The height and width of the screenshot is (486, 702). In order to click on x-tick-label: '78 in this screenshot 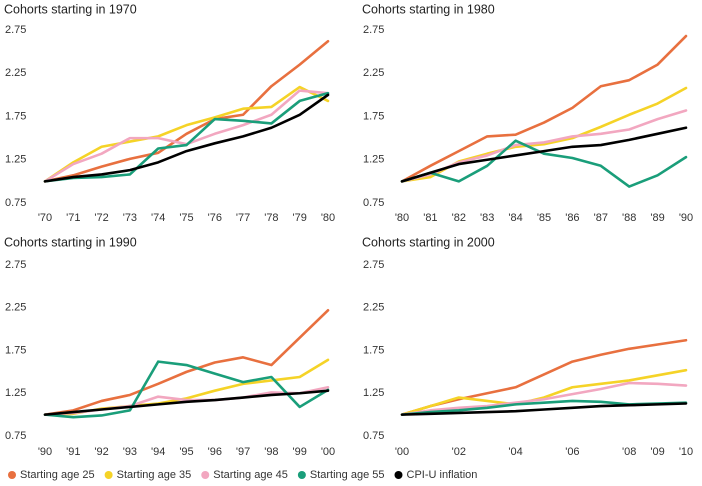, I will do `click(271, 218)`.